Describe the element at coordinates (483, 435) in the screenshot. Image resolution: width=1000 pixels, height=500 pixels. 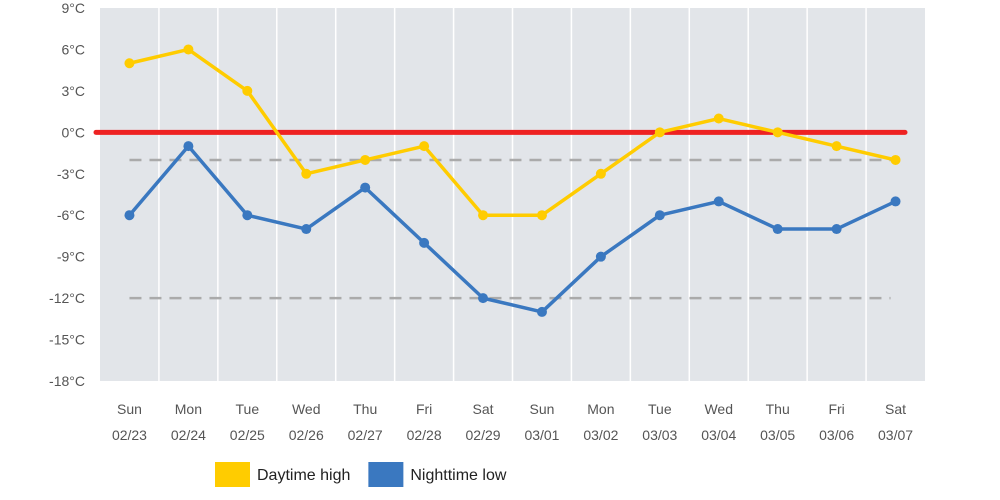
I see `x-tick-date: 02/29` at that location.